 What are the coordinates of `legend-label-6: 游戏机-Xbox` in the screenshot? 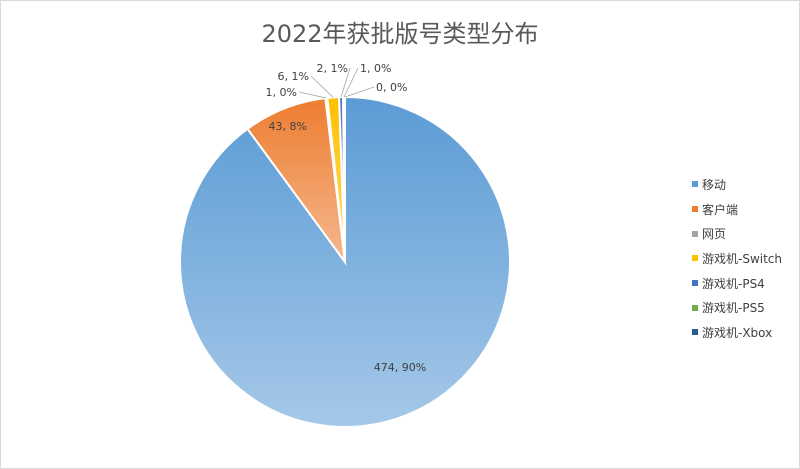 It's located at (737, 332).